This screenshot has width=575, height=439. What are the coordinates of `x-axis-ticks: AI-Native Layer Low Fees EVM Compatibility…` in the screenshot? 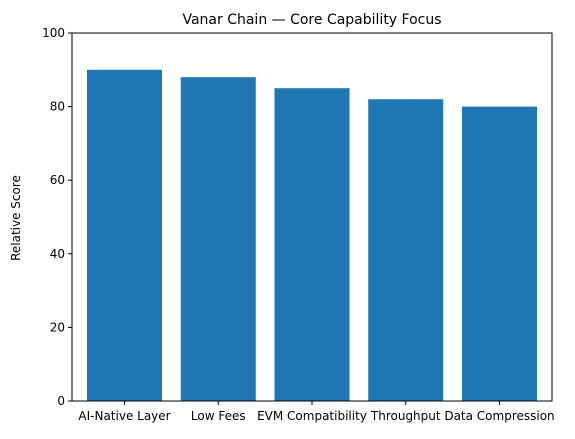 It's located at (316, 412).